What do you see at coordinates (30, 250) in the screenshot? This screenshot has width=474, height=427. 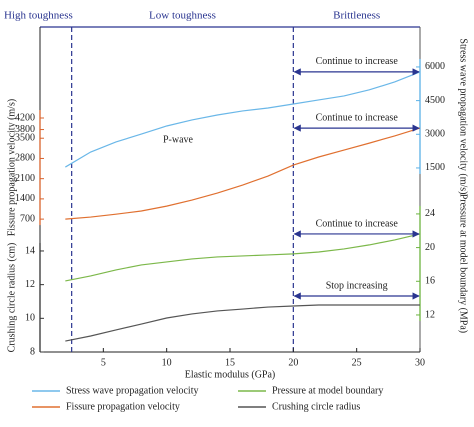 I see `y-tick-label: 14` at bounding box center [30, 250].